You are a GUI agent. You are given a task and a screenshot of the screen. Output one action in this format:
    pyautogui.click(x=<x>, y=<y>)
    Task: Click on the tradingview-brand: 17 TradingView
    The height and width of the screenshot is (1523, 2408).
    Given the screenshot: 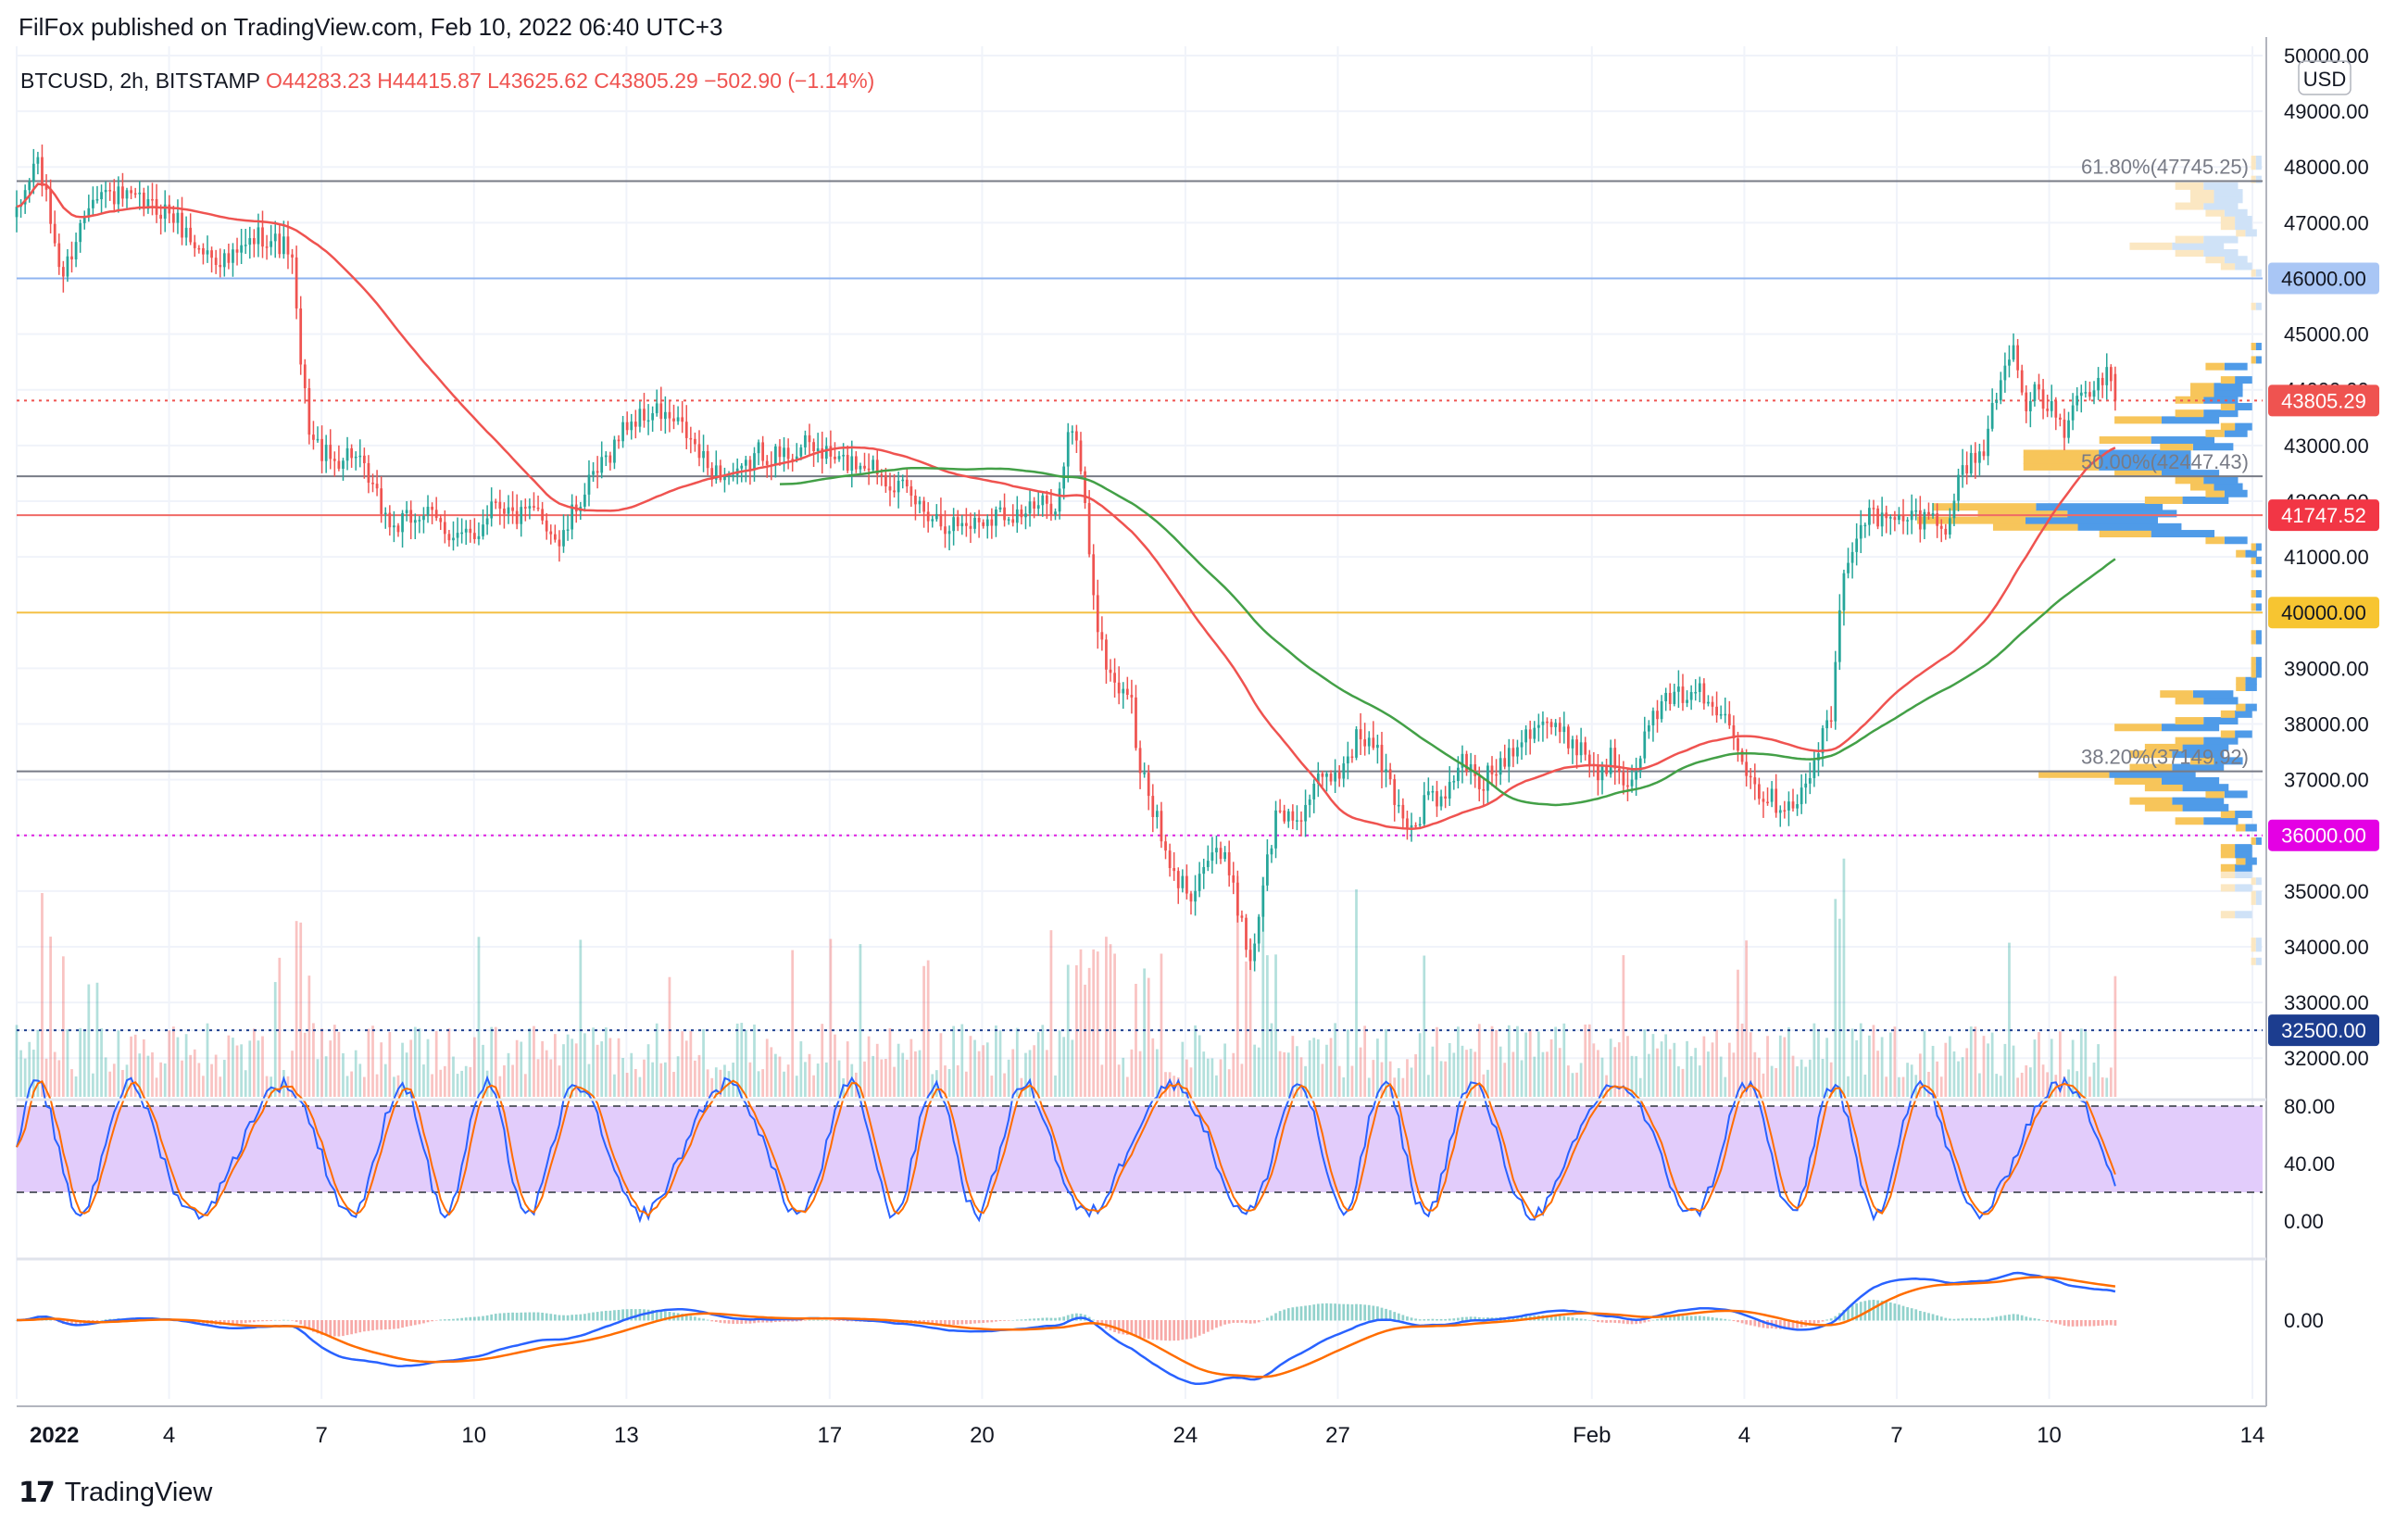 What is the action you would take?
    pyautogui.click(x=115, y=1493)
    